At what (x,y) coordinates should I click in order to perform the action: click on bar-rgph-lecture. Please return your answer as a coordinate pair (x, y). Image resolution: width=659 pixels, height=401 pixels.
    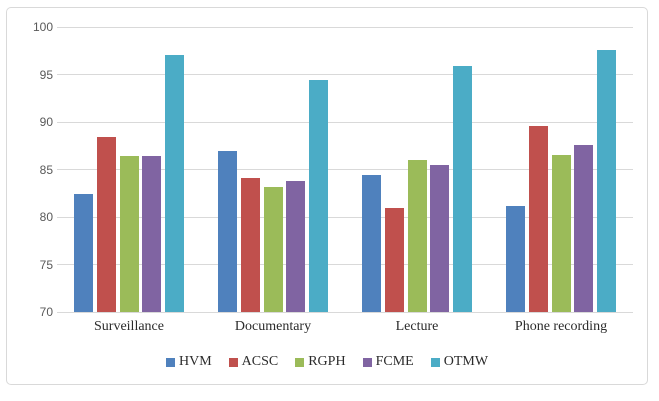
    Looking at the image, I should click on (417, 236).